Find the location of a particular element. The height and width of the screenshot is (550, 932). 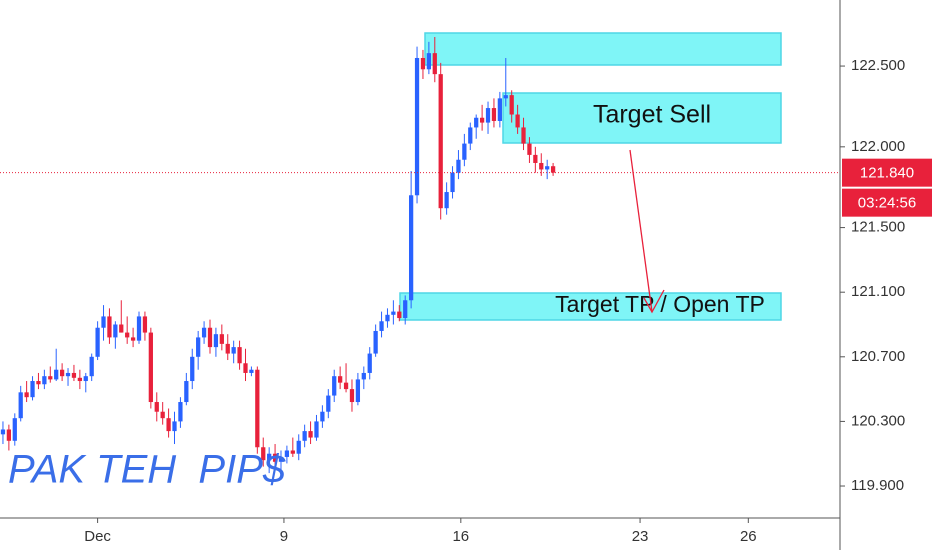

x-tick-label: 23 is located at coordinates (640, 536).